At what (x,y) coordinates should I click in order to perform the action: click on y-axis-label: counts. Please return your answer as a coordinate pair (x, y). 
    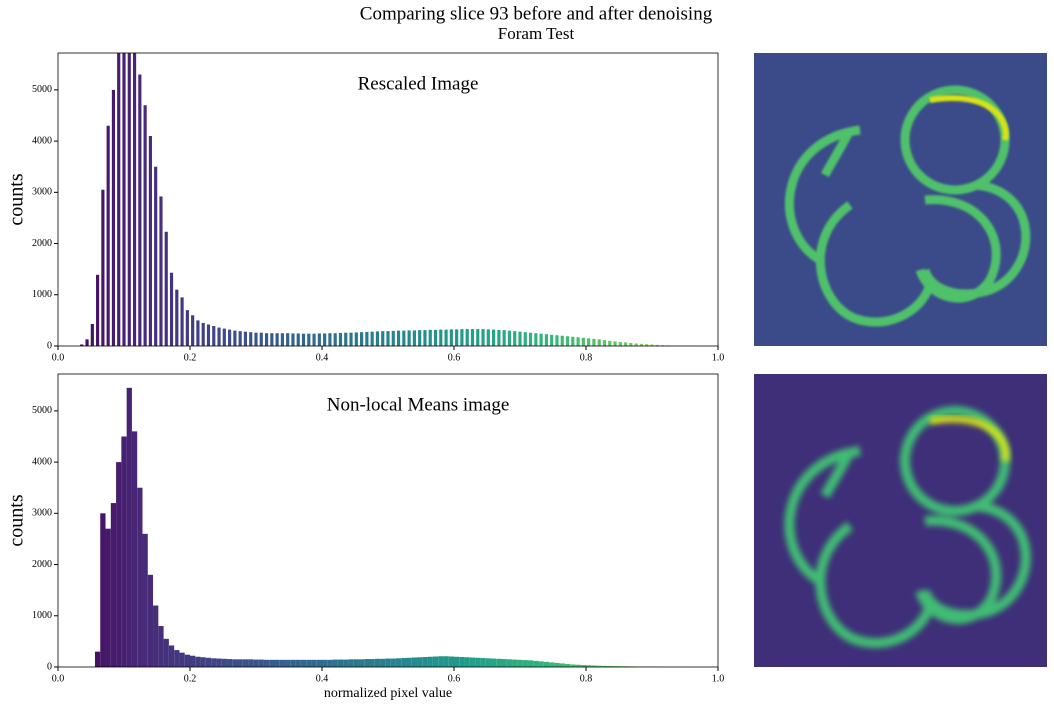
    Looking at the image, I should click on (17, 199).